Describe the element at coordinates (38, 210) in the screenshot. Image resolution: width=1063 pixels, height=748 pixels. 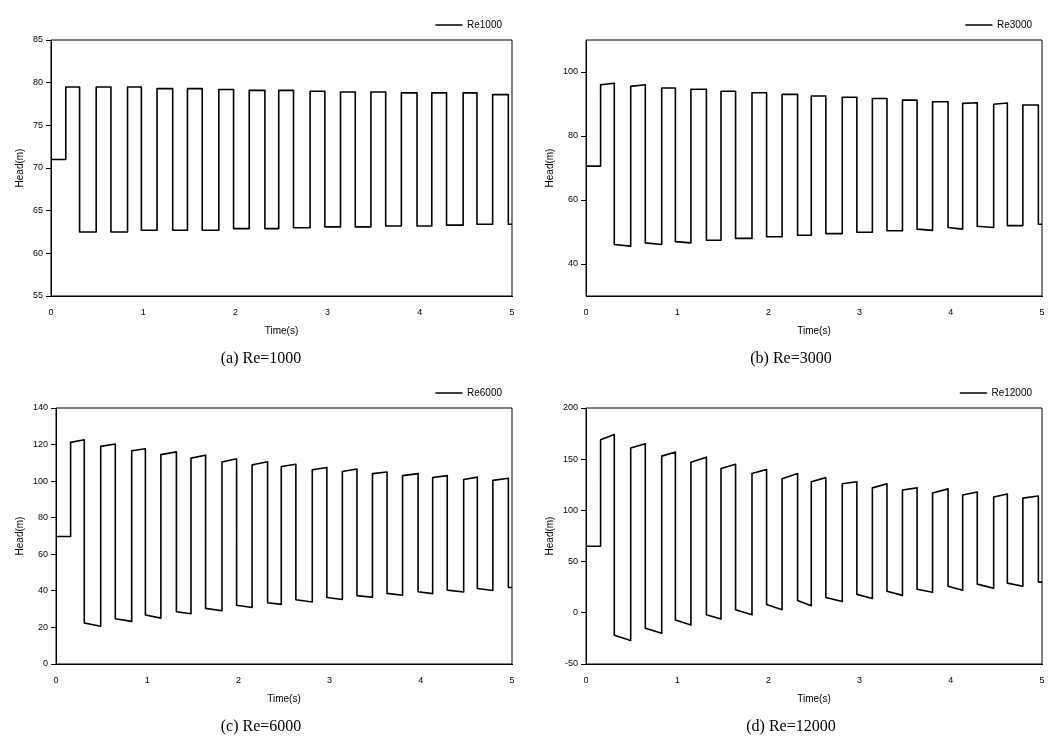
I see `y-tick-label: 65` at that location.